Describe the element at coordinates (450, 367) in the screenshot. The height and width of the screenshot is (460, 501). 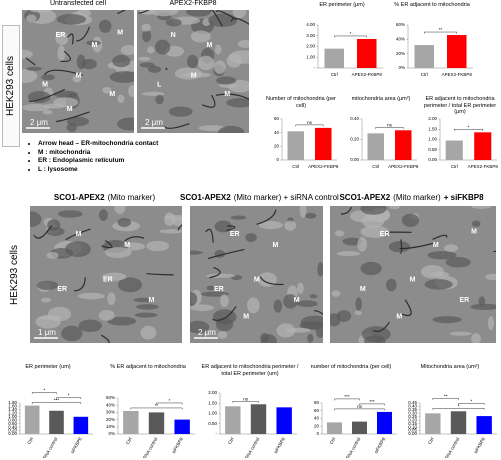
I see `chart-title: Mitochondria area (um²)` at that location.